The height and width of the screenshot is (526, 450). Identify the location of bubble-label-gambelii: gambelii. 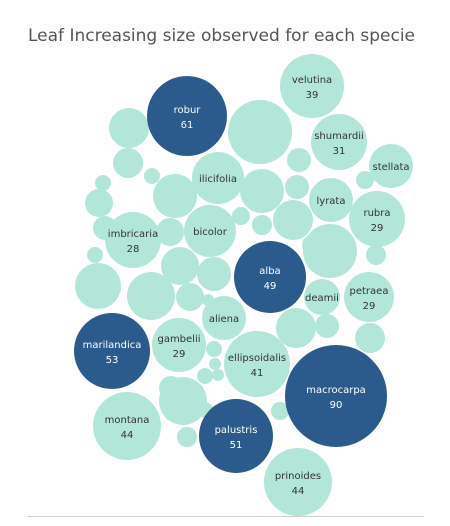
(178, 339).